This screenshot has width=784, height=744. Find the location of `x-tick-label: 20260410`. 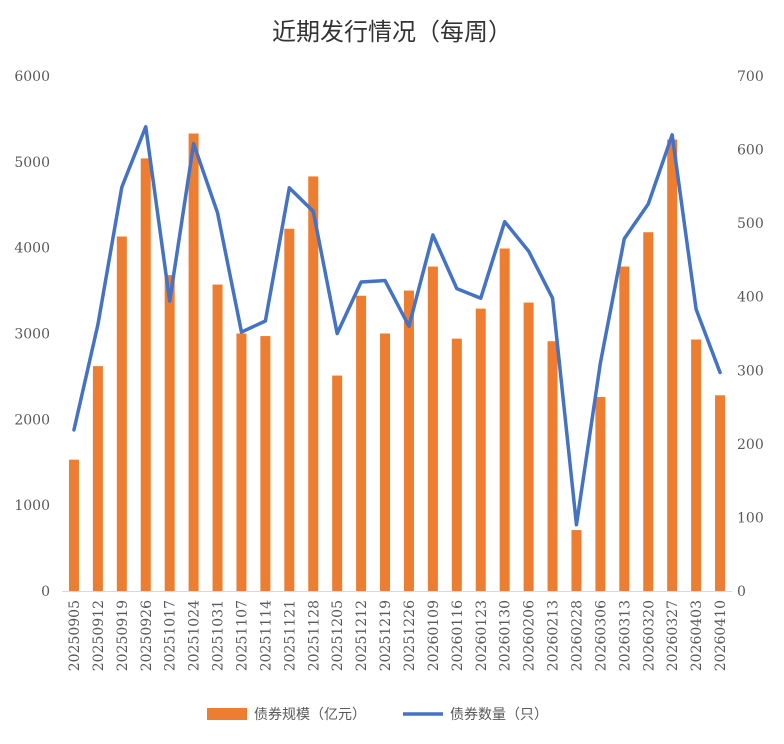

x-tick-label: 20260410 is located at coordinates (721, 635).